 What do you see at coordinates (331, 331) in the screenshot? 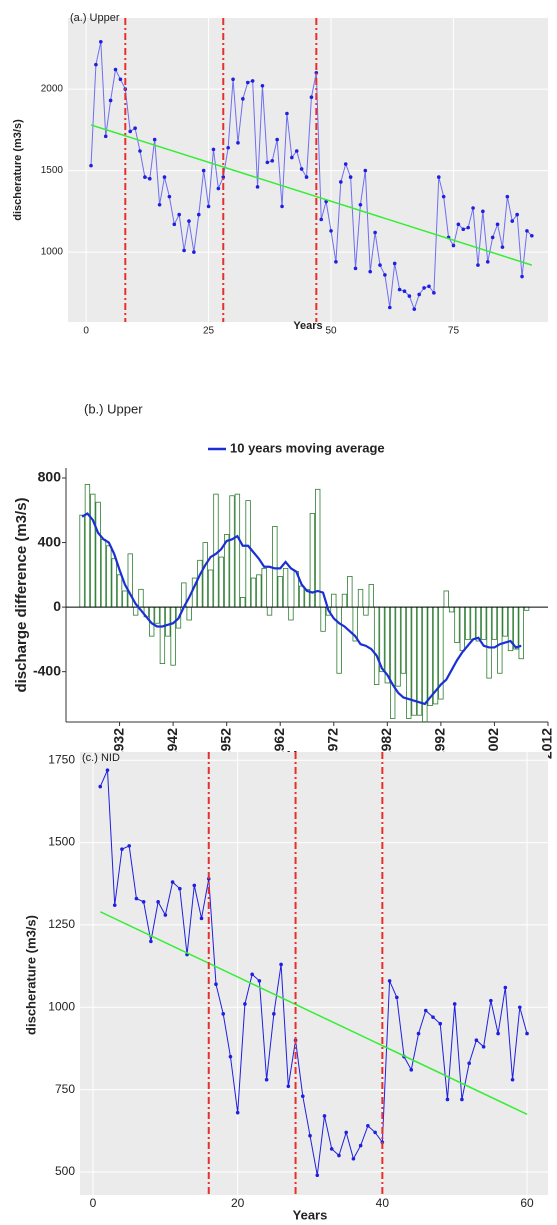
I see `x-tick-label: 50` at bounding box center [331, 331].